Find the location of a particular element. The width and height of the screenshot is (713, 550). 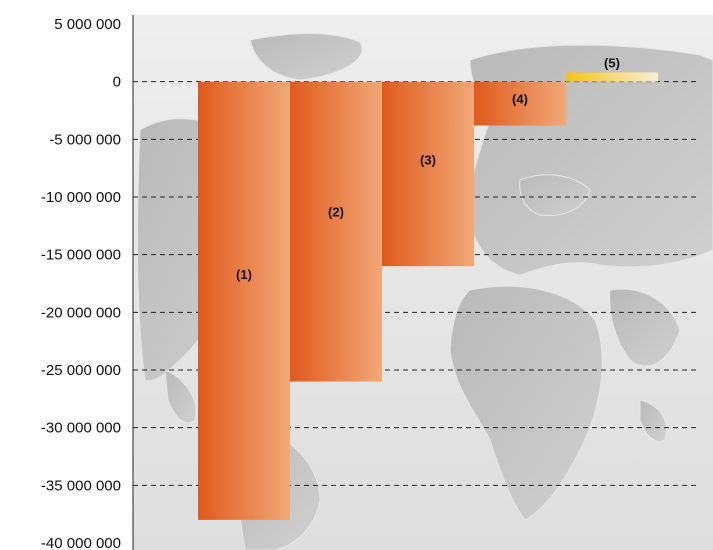

y-tick-label: -20 000 000 is located at coordinates (81, 312).